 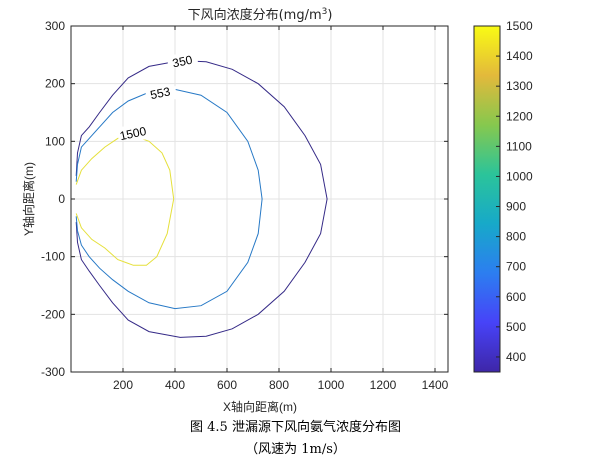 I want to click on colorbar-tick-label: 500, so click(x=516, y=327).